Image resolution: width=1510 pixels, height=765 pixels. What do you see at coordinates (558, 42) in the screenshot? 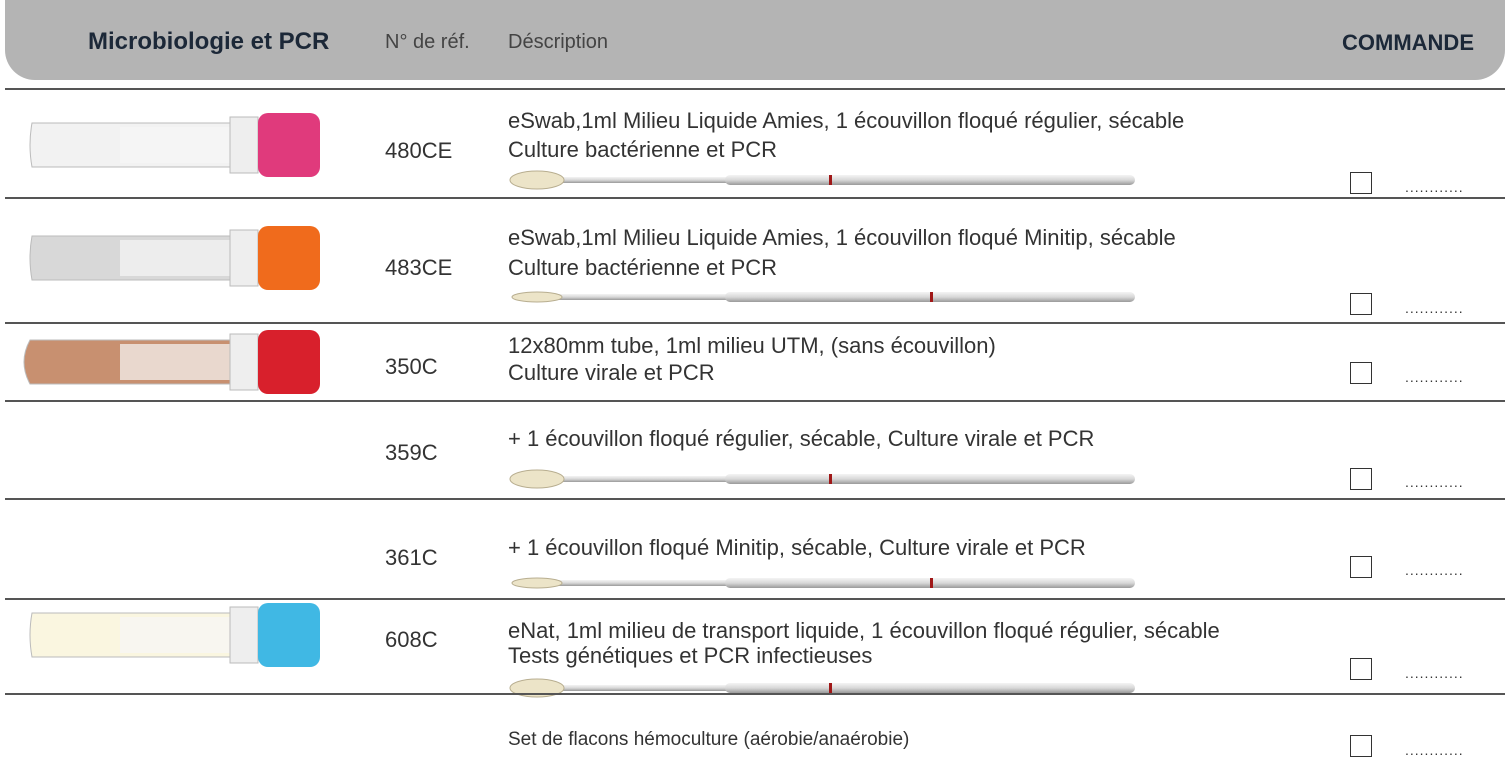
I see `description-header: Déscription` at bounding box center [558, 42].